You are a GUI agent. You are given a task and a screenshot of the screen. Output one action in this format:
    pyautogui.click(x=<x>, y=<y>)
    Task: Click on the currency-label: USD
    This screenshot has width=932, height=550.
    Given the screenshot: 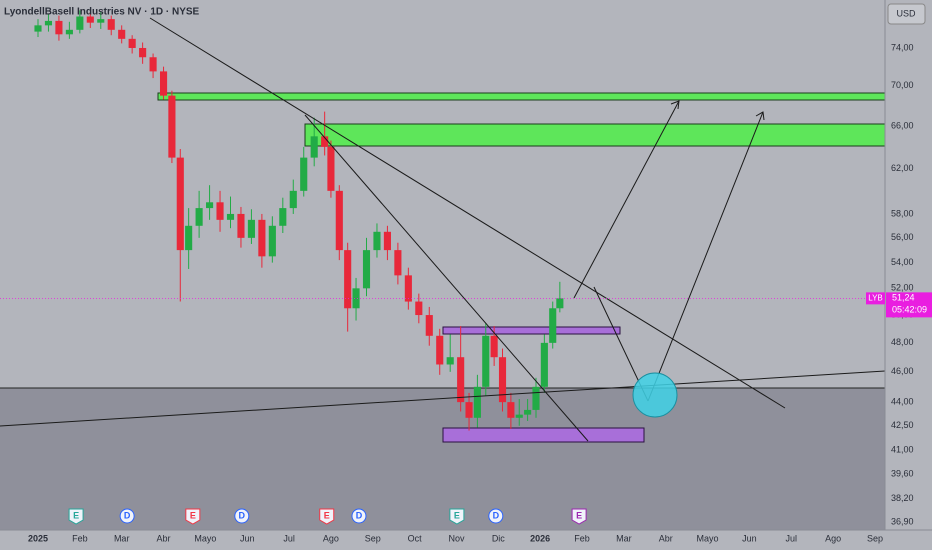 What is the action you would take?
    pyautogui.click(x=906, y=13)
    